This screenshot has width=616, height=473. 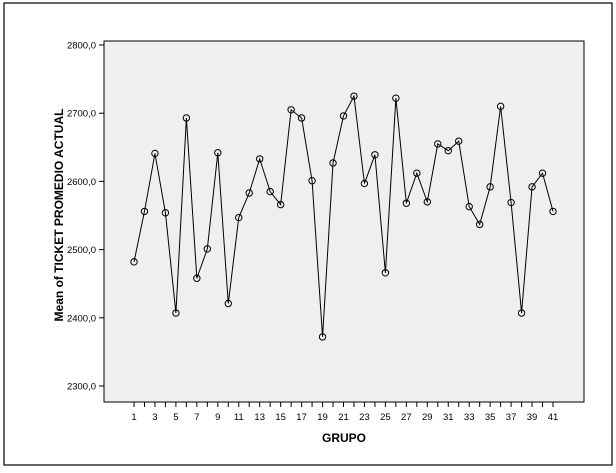 What do you see at coordinates (81, 250) in the screenshot?
I see `y-tick-label: 2500,0` at bounding box center [81, 250].